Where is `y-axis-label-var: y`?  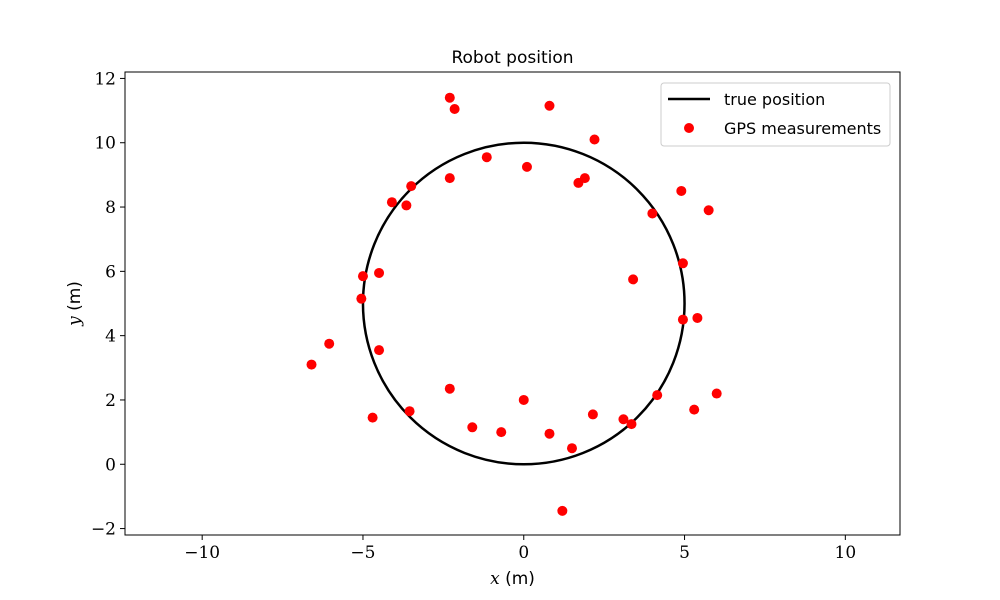 y-axis-label-var: y is located at coordinates (75, 321).